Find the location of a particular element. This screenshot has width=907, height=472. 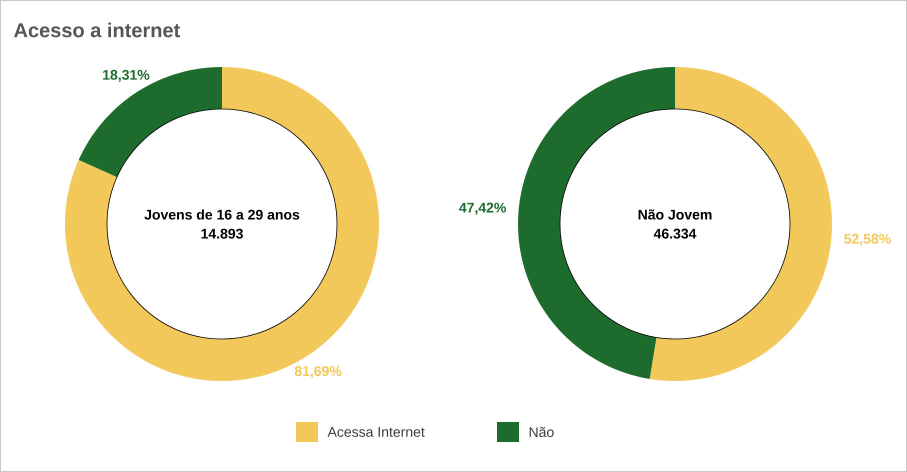

data-label: 81,69% is located at coordinates (318, 372).